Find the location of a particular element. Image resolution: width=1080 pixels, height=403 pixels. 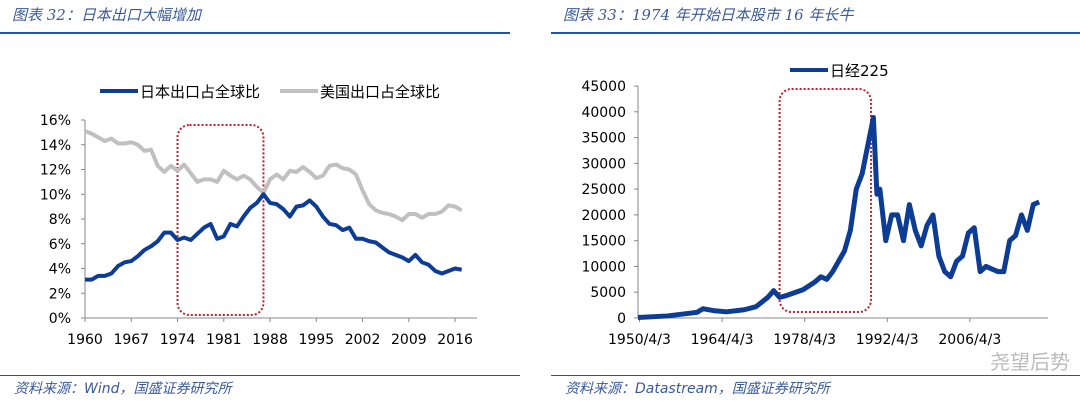

y-tick-label: 0% is located at coordinates (60, 319).